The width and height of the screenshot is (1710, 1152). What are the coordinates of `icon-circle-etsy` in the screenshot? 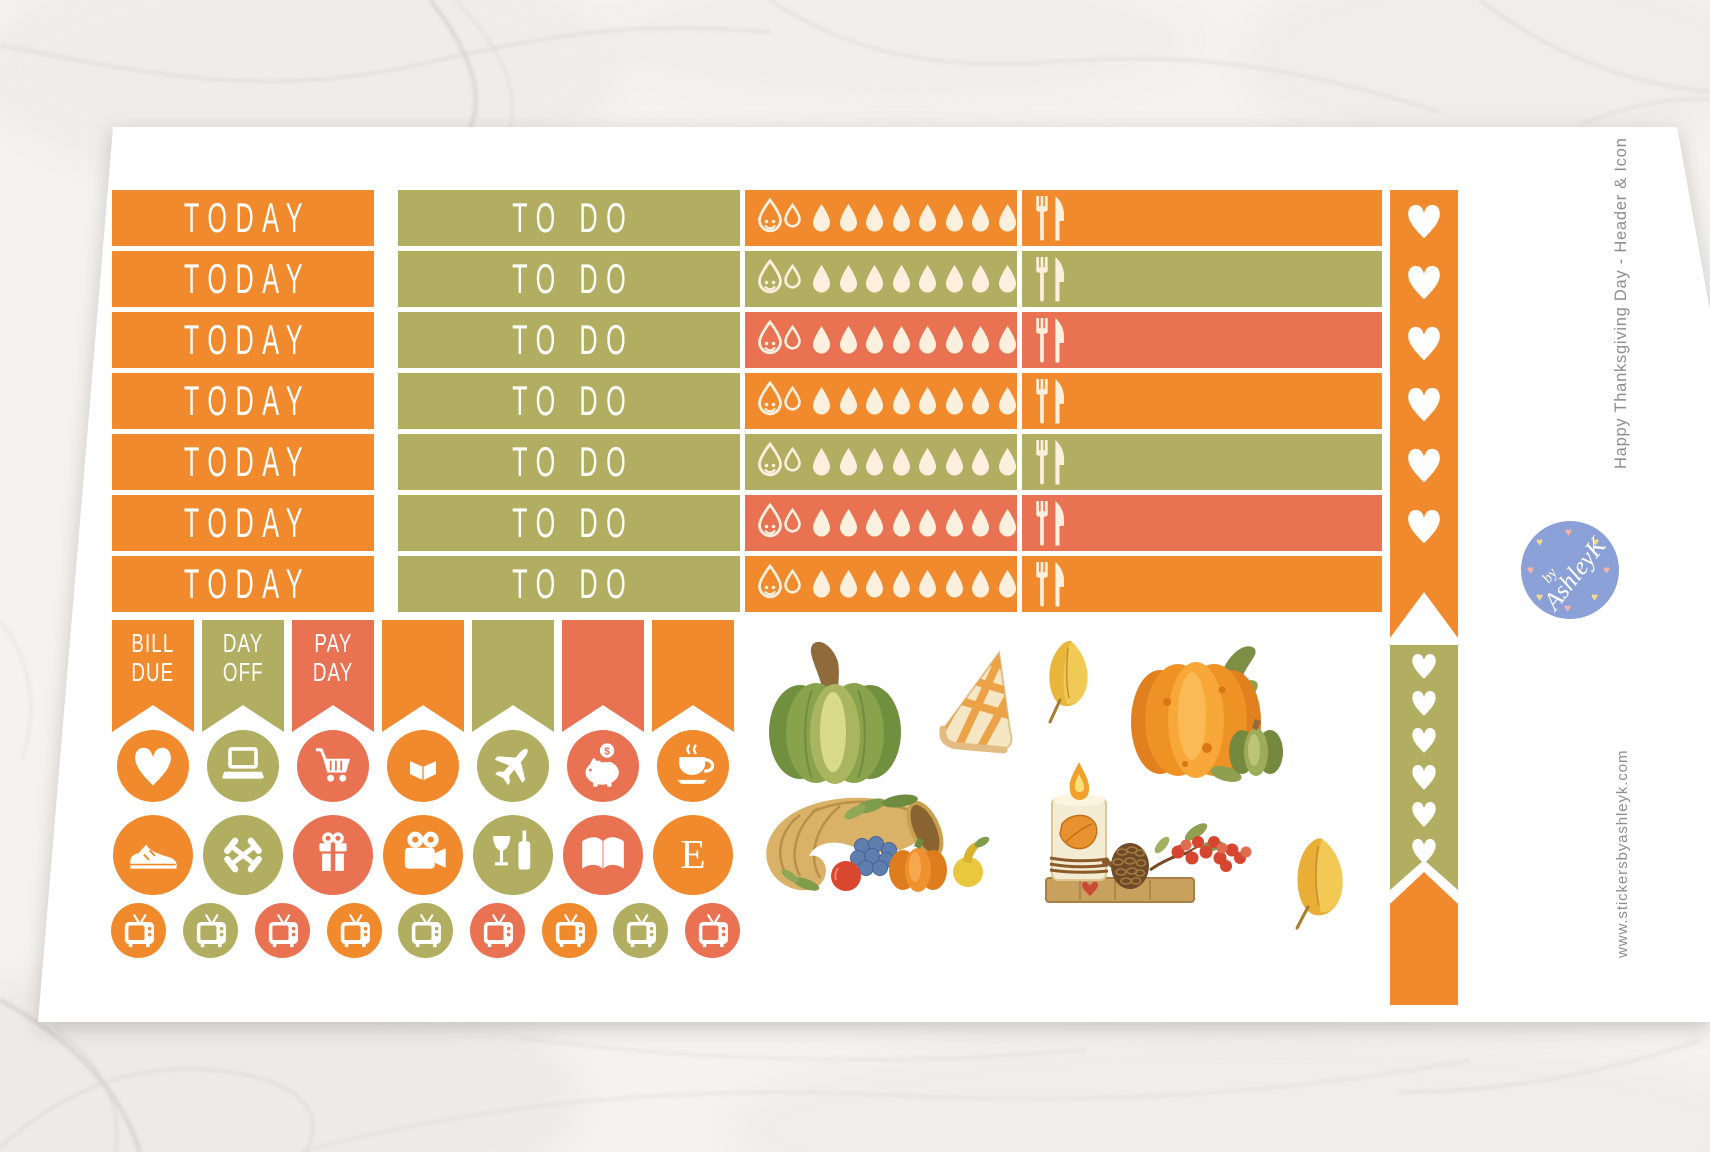 It's located at (693, 855).